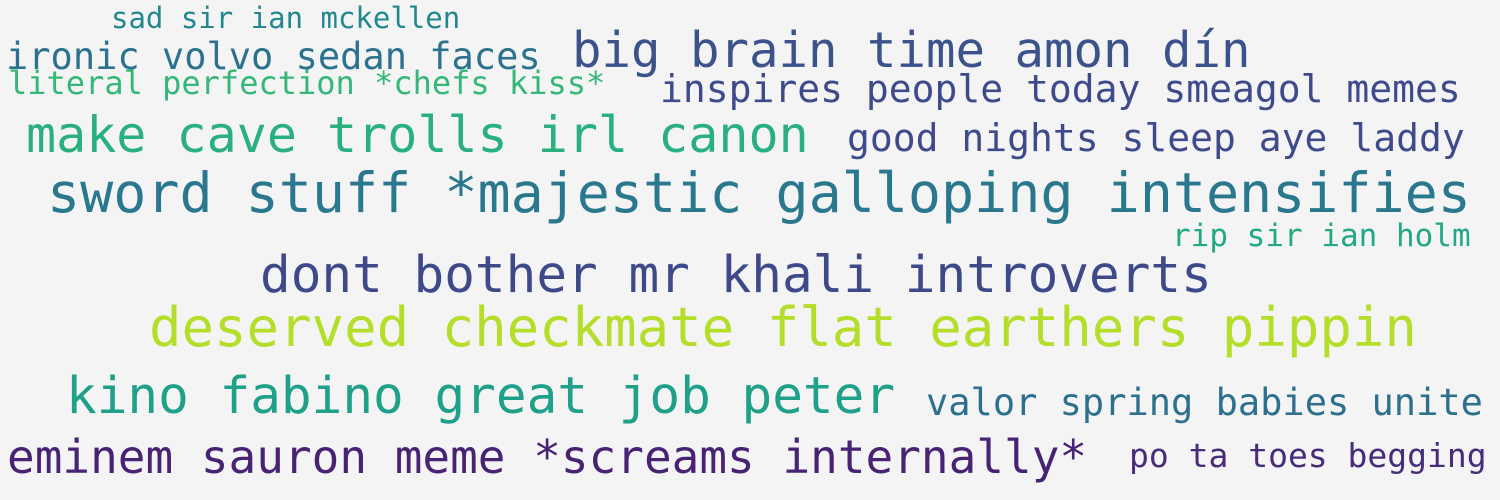  Describe the element at coordinates (1321, 236) in the screenshot. I see `word-rip-sir-ian-holm: rip sir ian holm` at that location.